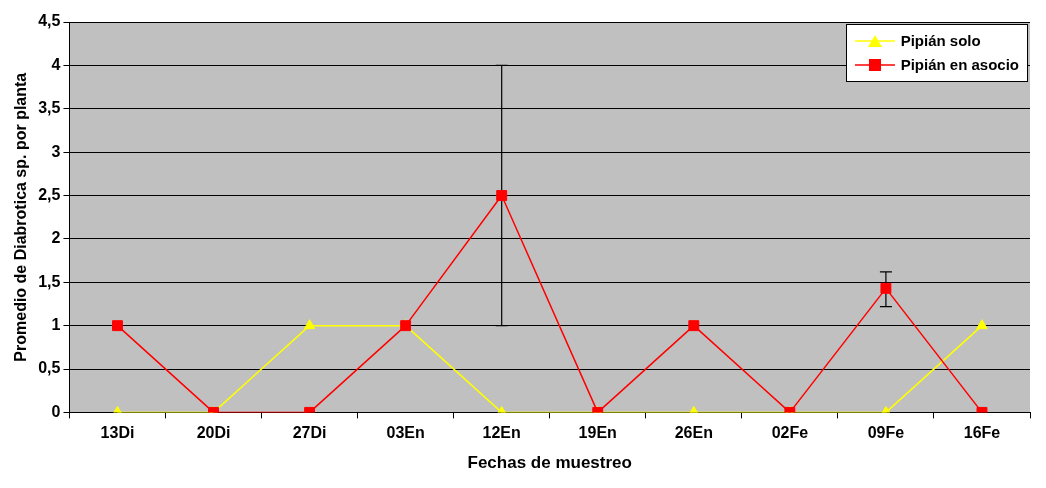 This screenshot has width=1046, height=488. What do you see at coordinates (56, 411) in the screenshot?
I see `y-tick-label: 0` at bounding box center [56, 411].